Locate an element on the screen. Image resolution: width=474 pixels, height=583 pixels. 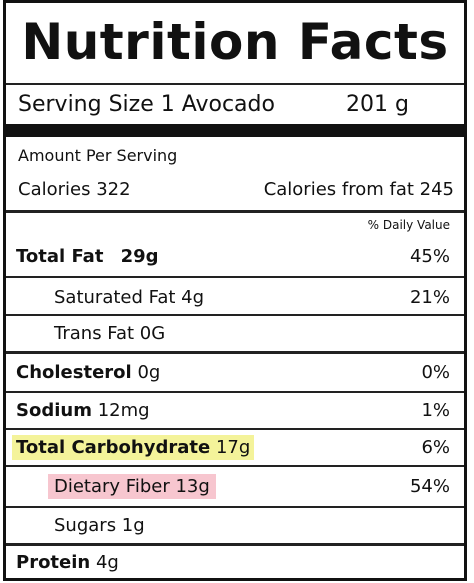
nutrient-name: Protein 4g is located at coordinates (67, 563).